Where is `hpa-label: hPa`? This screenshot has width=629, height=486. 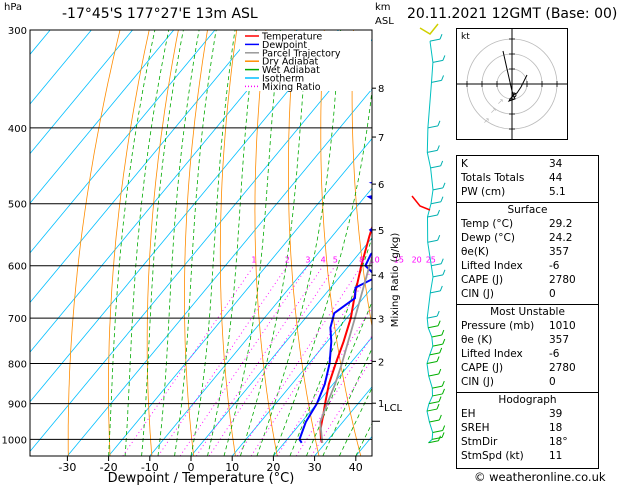 hpa-label: hPa is located at coordinates (13, 7).